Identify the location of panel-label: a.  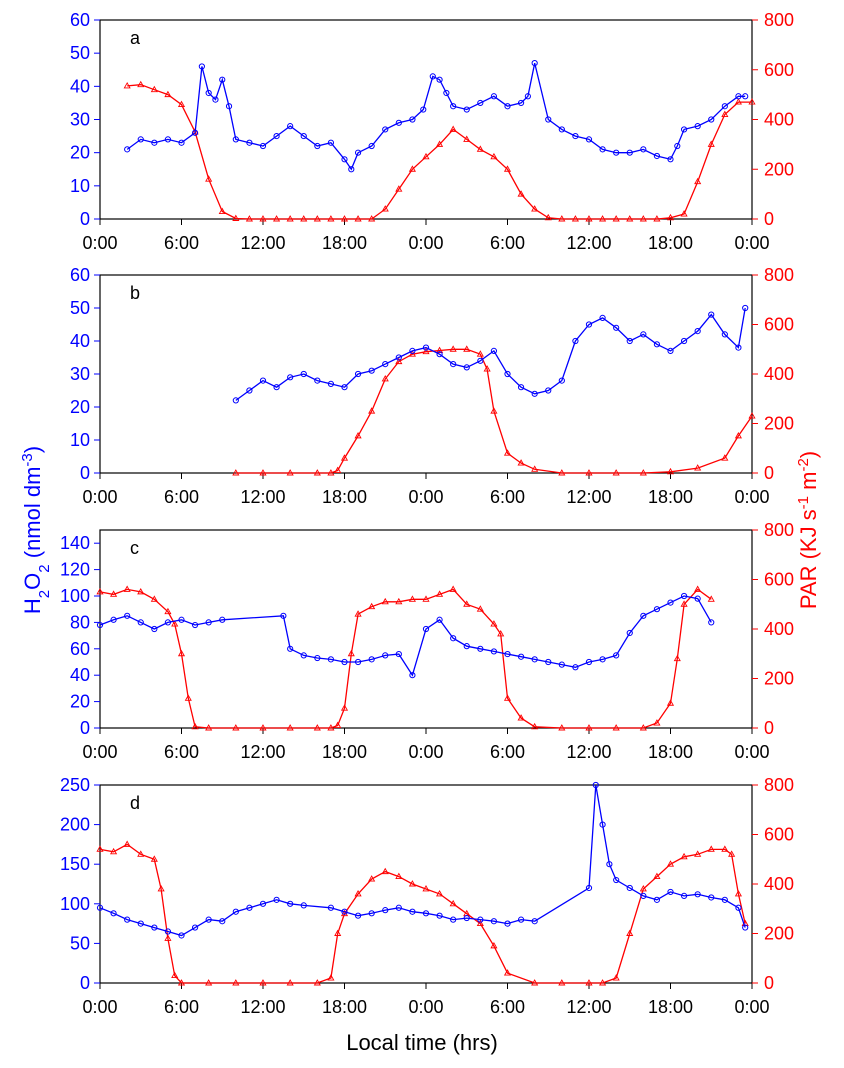
(135, 38).